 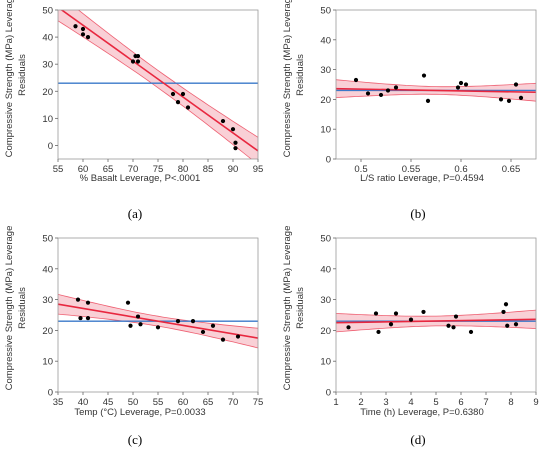 What do you see at coordinates (139, 412) in the screenshot?
I see `x-axis-label: Temp (°C) Leverage, P=0.0033` at bounding box center [139, 412].